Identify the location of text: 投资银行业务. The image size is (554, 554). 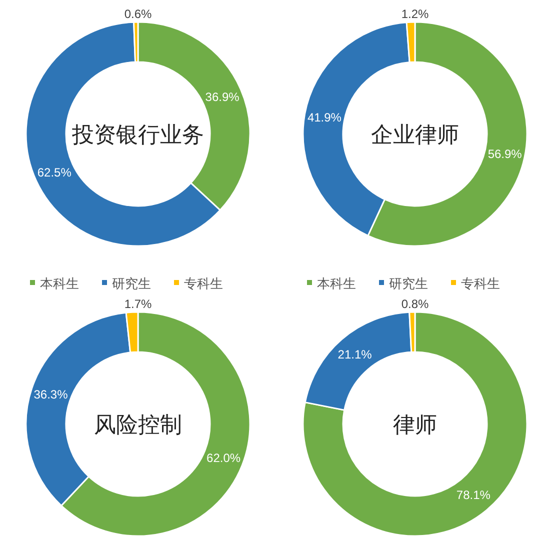
(137, 134).